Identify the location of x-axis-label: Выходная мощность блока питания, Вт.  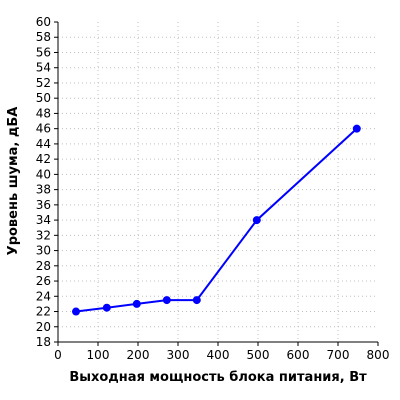
(218, 377).